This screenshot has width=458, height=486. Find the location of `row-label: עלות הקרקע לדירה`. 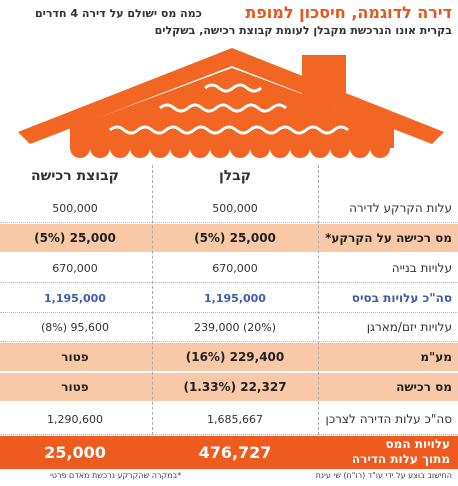

row-label: עלות הקרקע לדירה is located at coordinates (400, 208).